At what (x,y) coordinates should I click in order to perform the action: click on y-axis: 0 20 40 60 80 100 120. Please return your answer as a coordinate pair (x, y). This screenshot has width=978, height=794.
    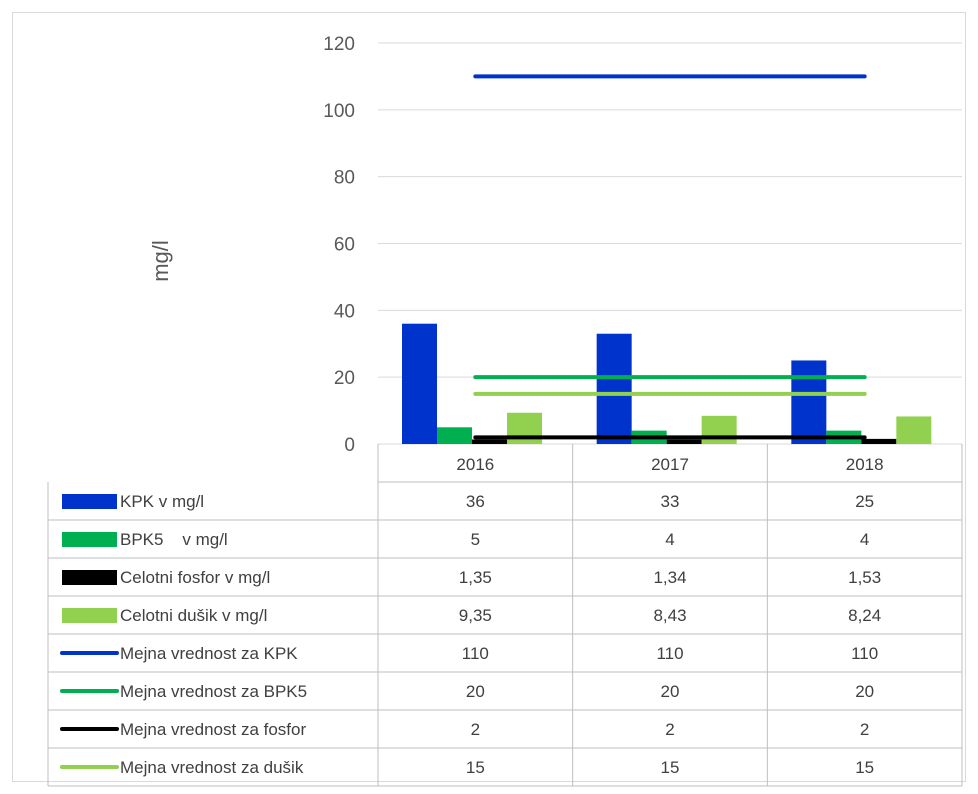
    Looking at the image, I should click on (339, 245).